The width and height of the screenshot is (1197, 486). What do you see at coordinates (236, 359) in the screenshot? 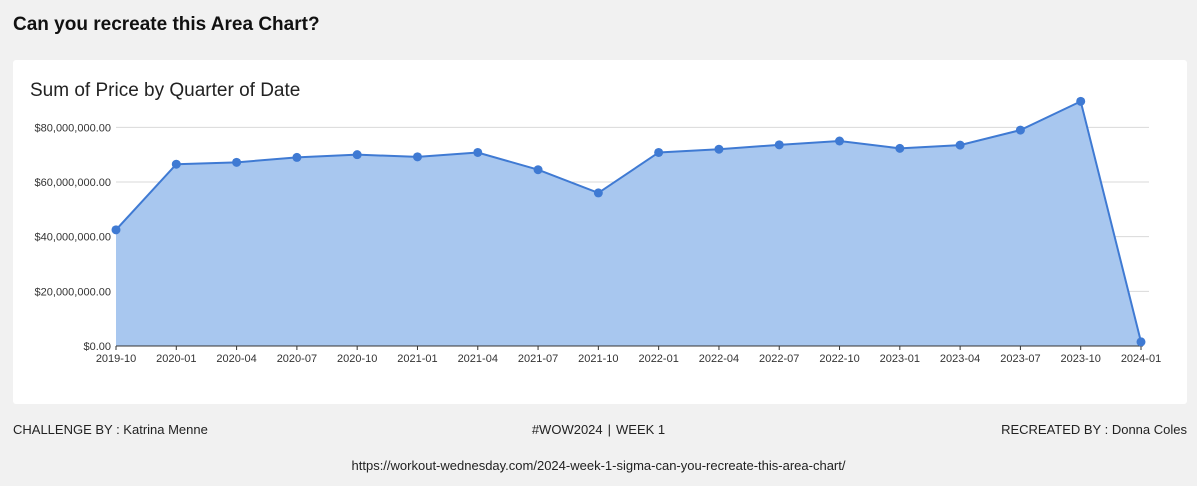
I see `x-tick-label: 2020-04` at bounding box center [236, 359].